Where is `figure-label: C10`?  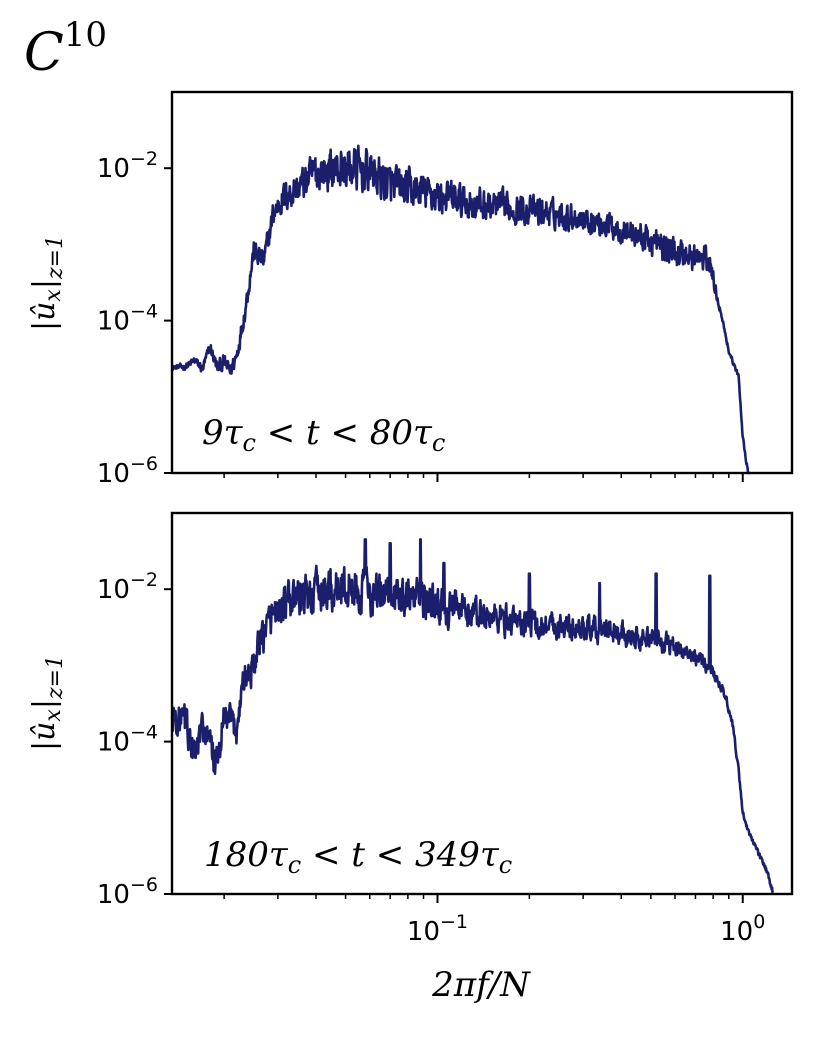
figure-label: C10 is located at coordinates (65, 49).